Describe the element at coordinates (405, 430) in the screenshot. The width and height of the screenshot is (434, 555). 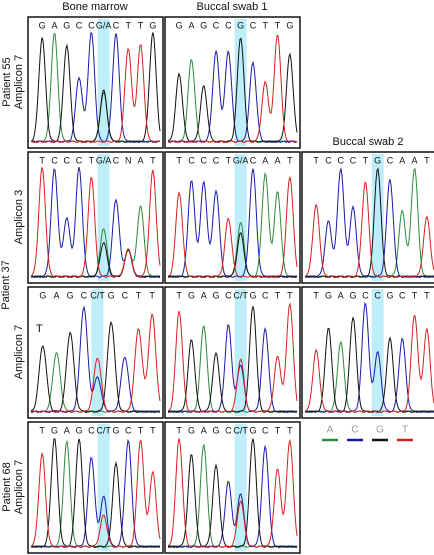
I see `legend-label: T` at that location.